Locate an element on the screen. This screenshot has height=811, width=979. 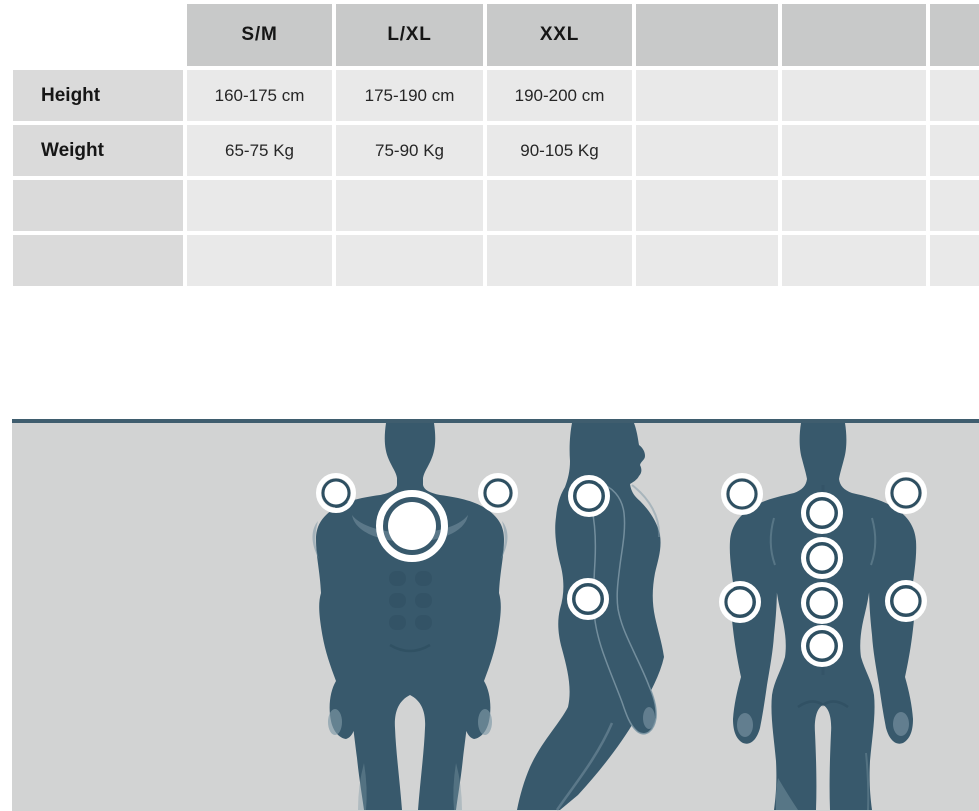
side-arm is located at coordinates (623, 608).